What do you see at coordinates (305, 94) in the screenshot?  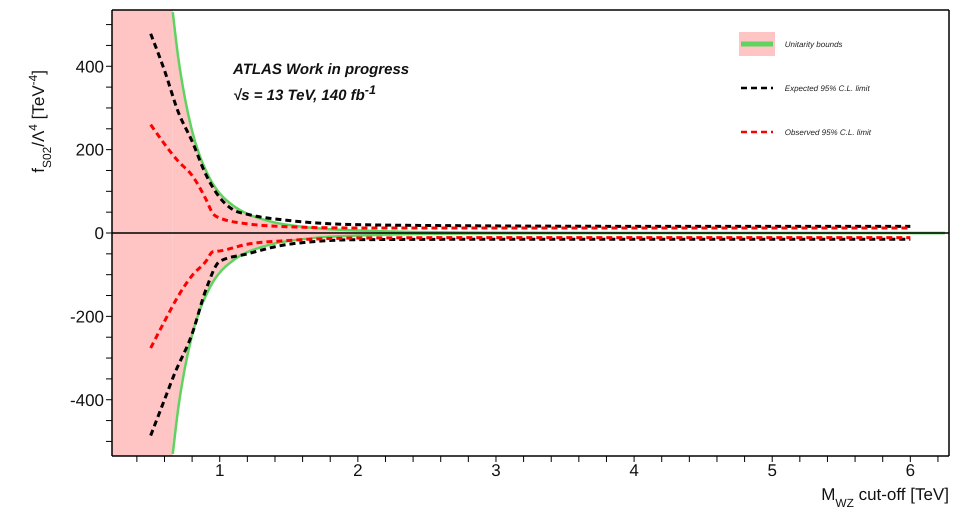 I see `annotation: √s = 13 TeV, 140 fb$^{-1}$` at bounding box center [305, 94].